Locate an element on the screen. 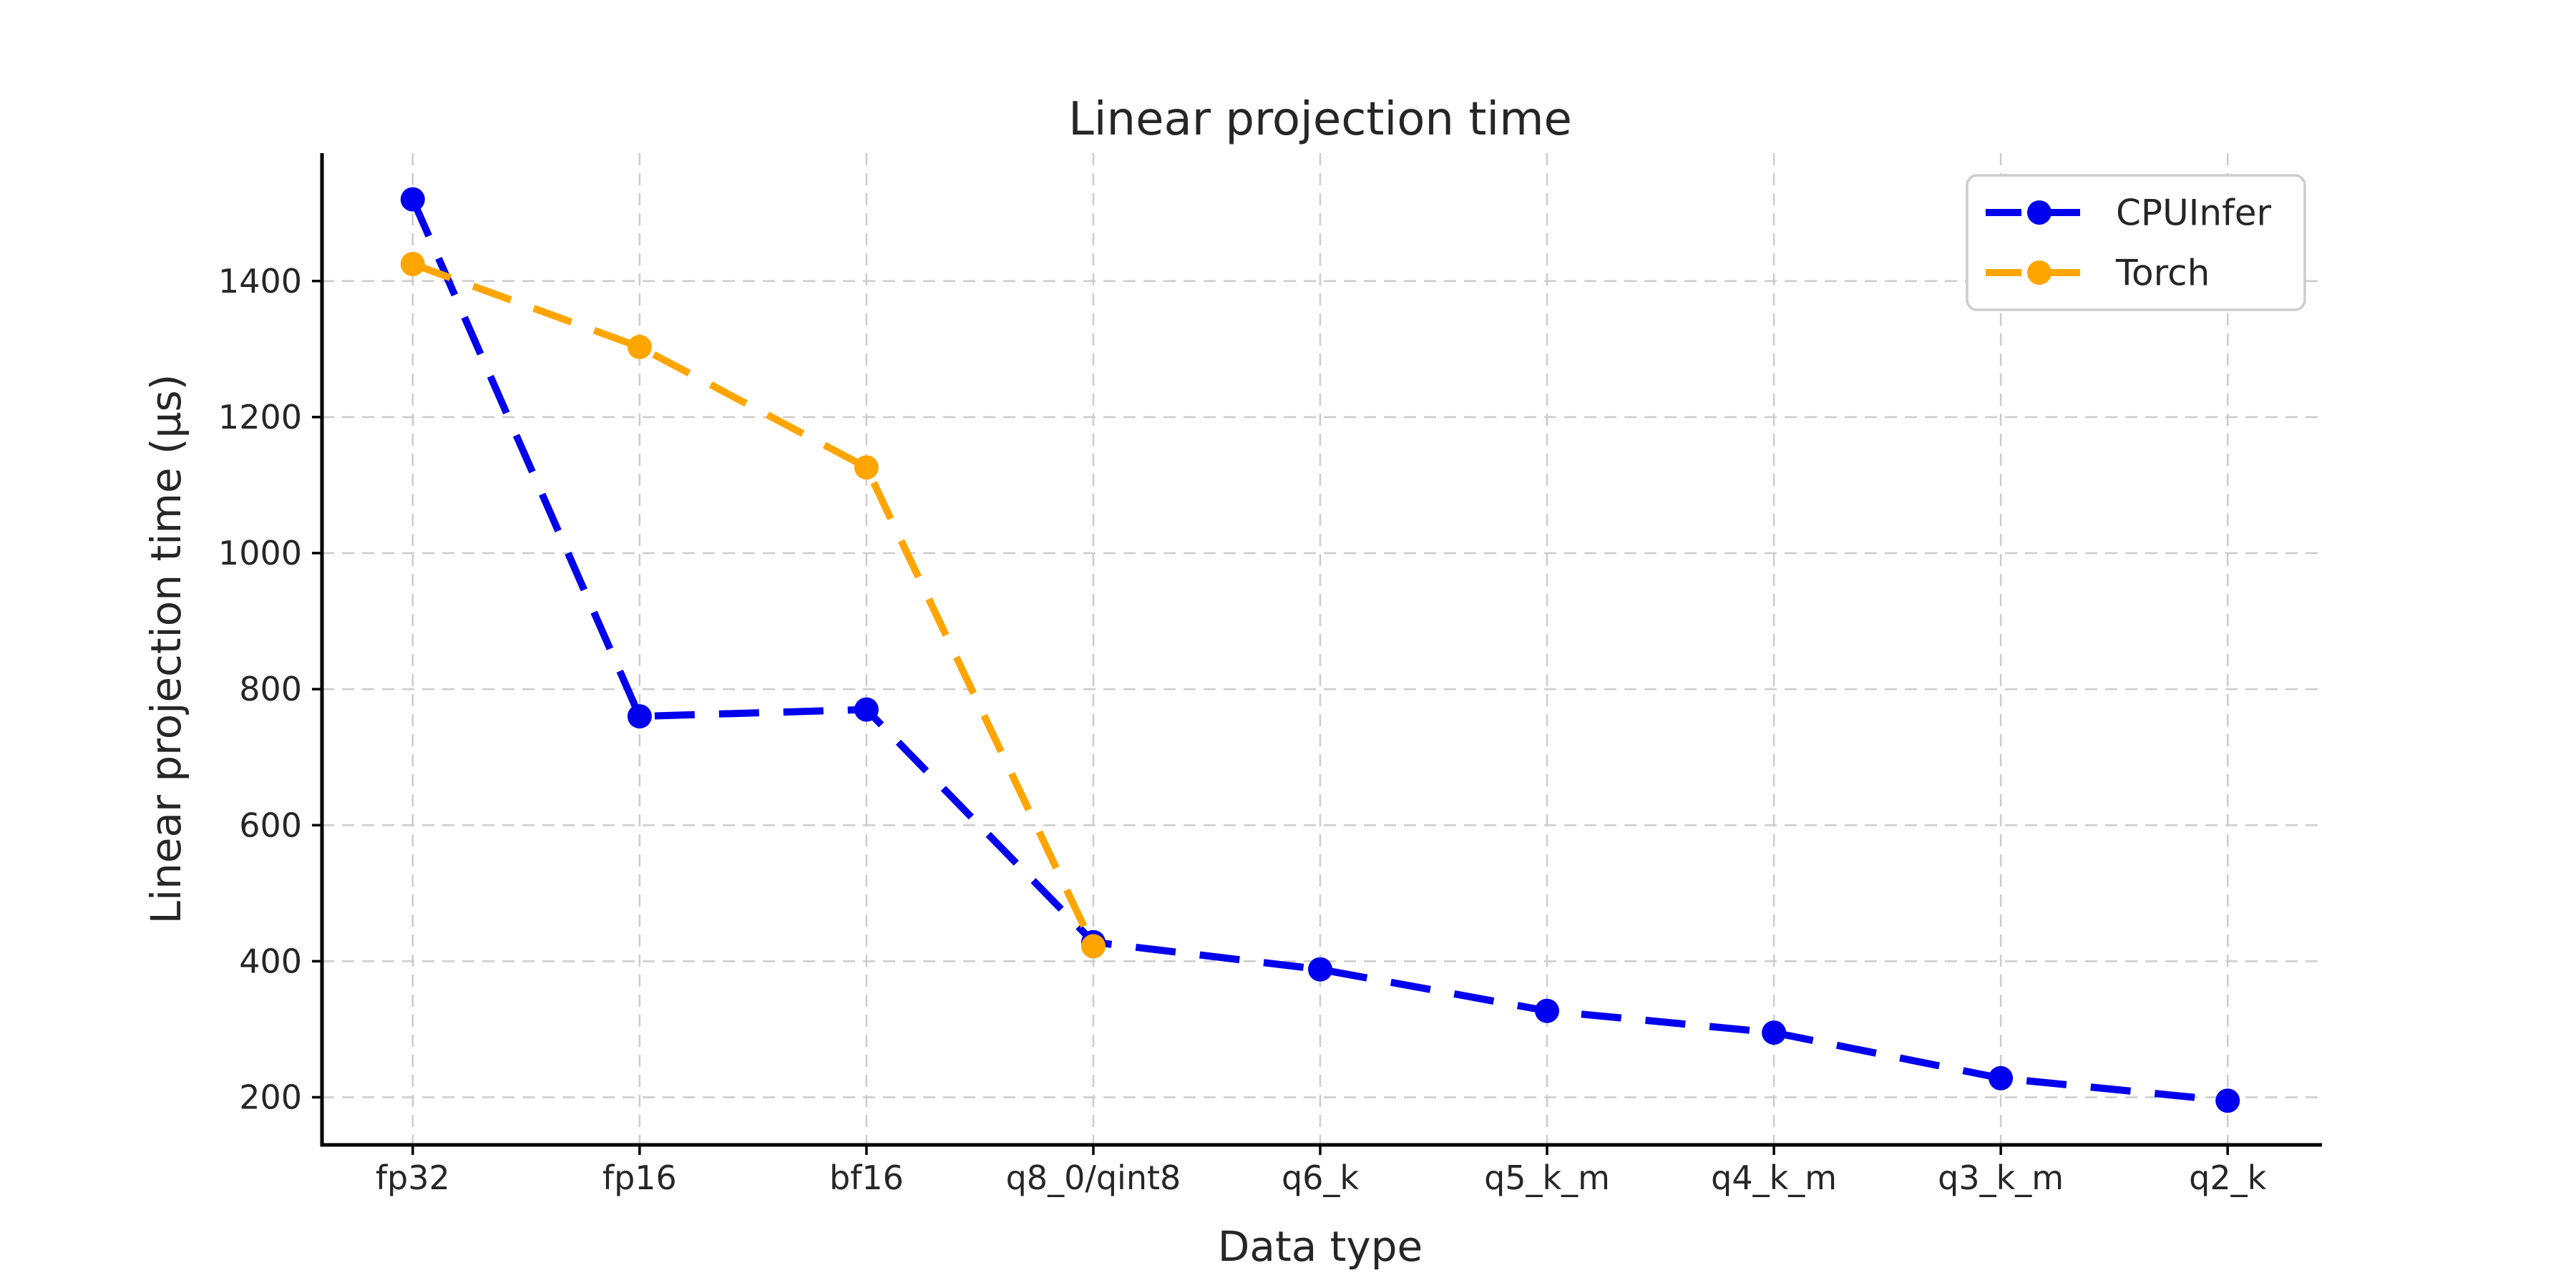 This screenshot has height=1288, width=2576. data-point-torch-q8_0/qint8 is located at coordinates (1093, 946).